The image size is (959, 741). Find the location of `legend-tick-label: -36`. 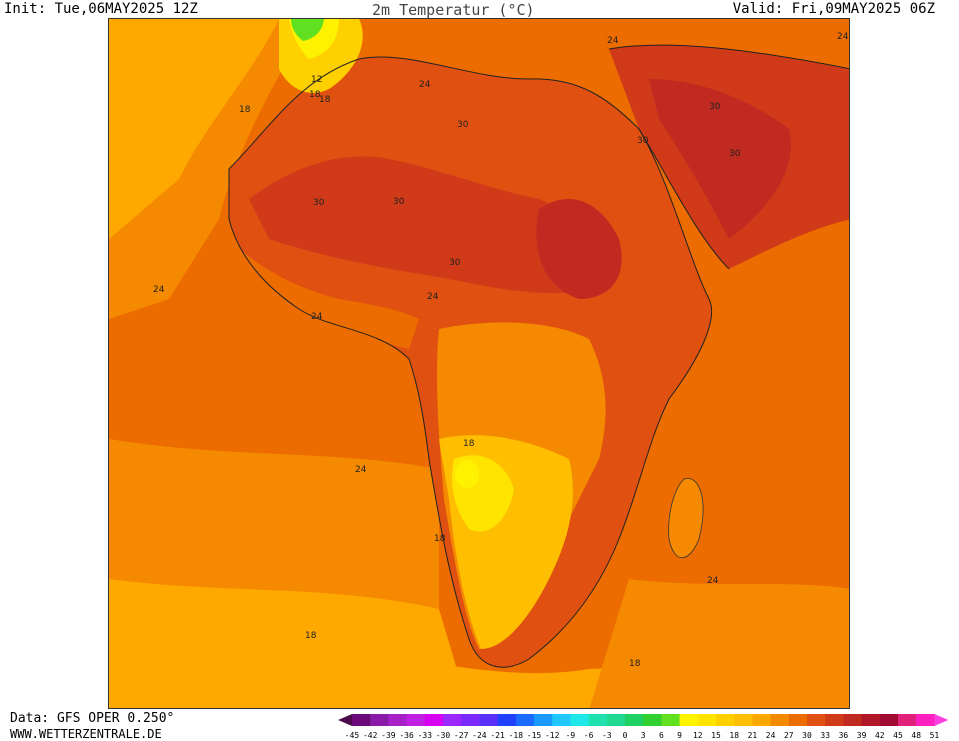

legend-tick-label: -36 is located at coordinates (406, 735).